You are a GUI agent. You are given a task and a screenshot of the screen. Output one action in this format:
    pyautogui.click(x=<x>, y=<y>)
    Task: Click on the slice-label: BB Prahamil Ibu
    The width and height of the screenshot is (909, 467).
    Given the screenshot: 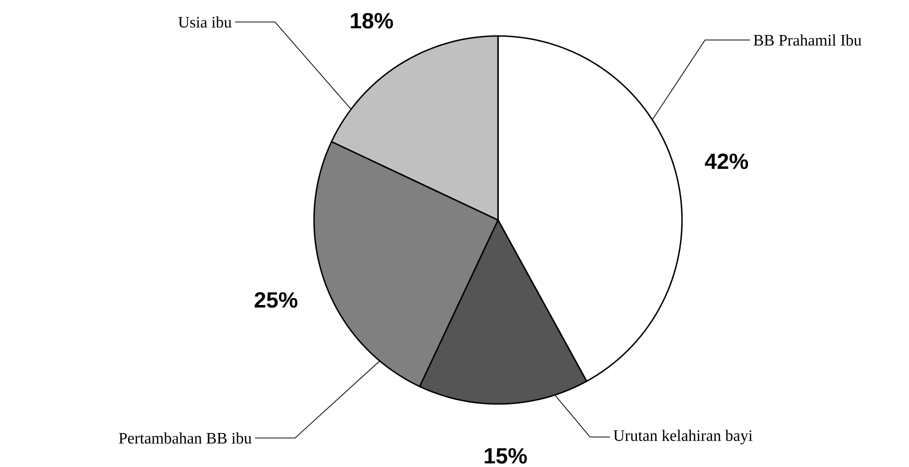 What is the action you would take?
    pyautogui.click(x=808, y=40)
    